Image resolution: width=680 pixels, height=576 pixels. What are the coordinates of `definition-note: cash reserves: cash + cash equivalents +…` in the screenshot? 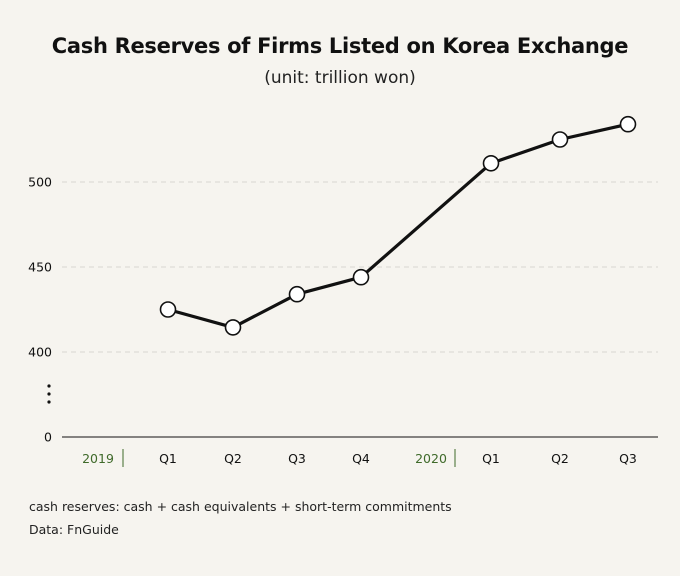 It's located at (240, 506).